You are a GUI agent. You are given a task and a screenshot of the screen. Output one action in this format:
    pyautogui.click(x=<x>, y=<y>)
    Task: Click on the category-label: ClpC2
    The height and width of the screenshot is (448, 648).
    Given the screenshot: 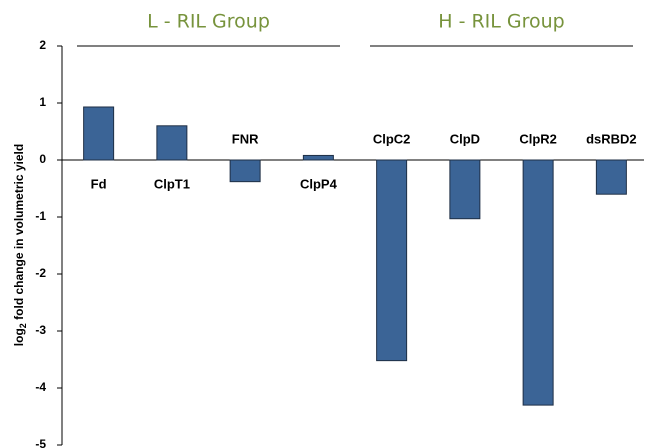 What is the action you would take?
    pyautogui.click(x=392, y=138)
    